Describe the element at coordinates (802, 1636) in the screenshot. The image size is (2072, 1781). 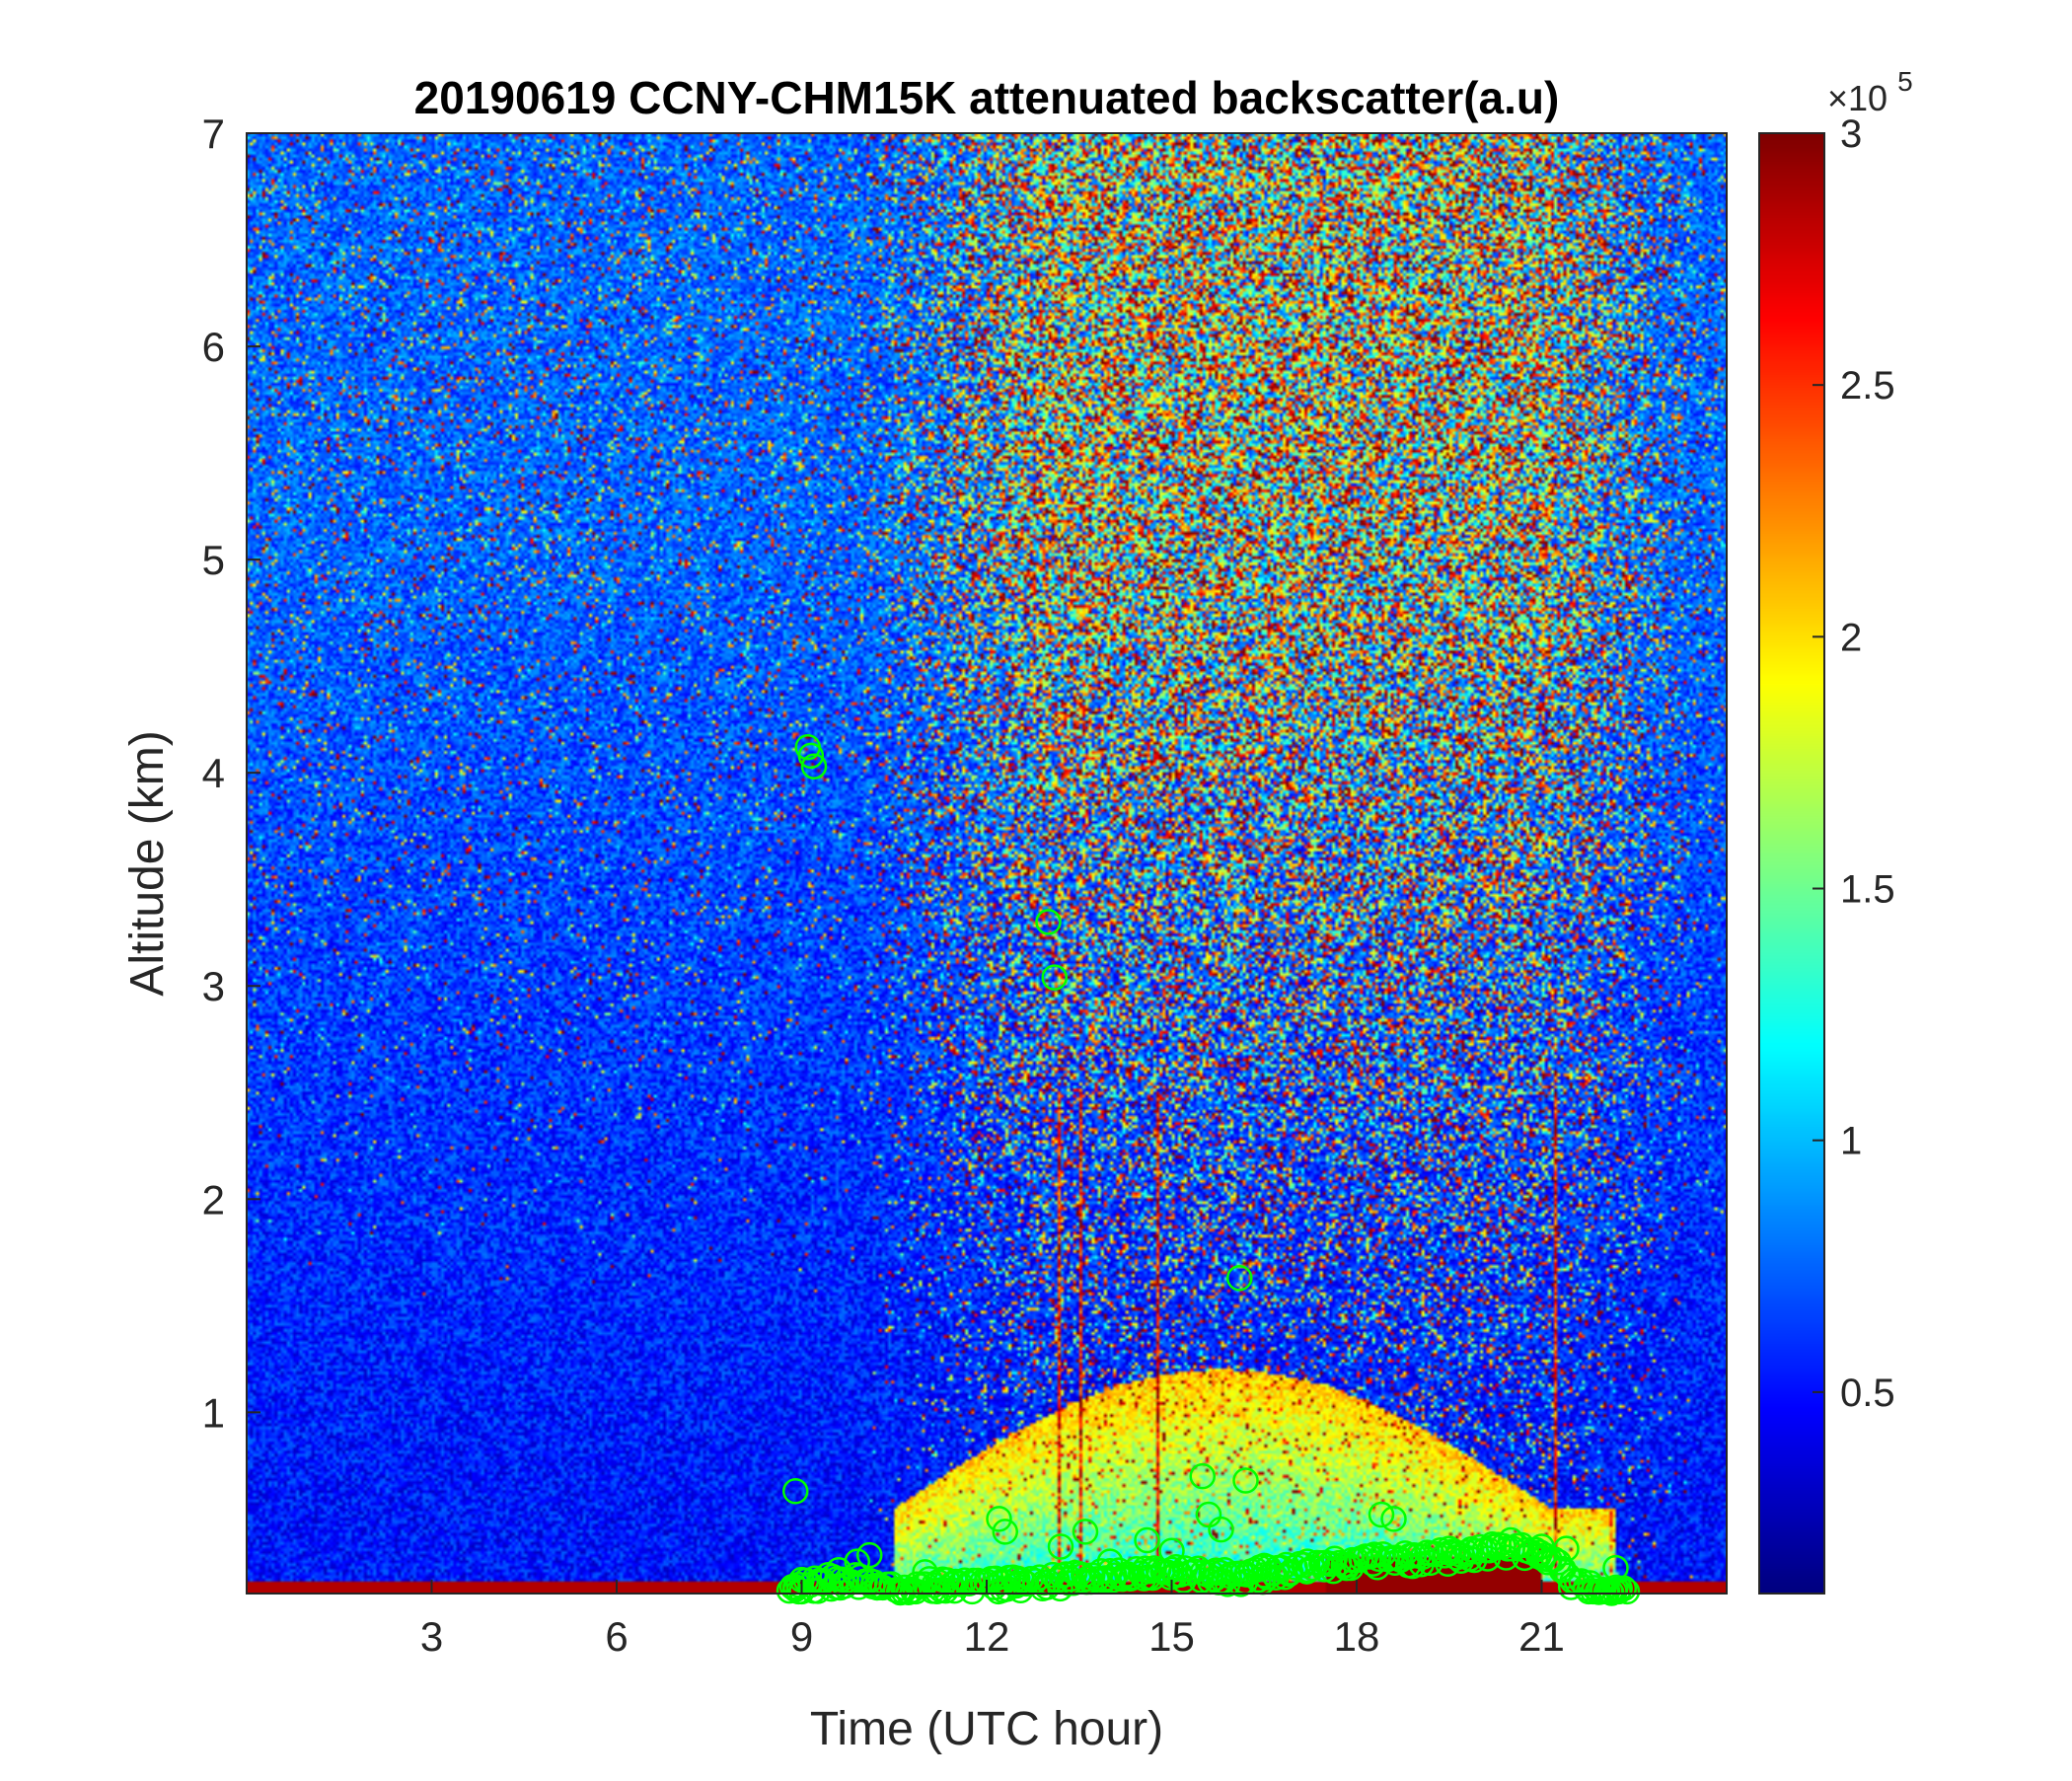
I see `x-tick-label: 9` at that location.